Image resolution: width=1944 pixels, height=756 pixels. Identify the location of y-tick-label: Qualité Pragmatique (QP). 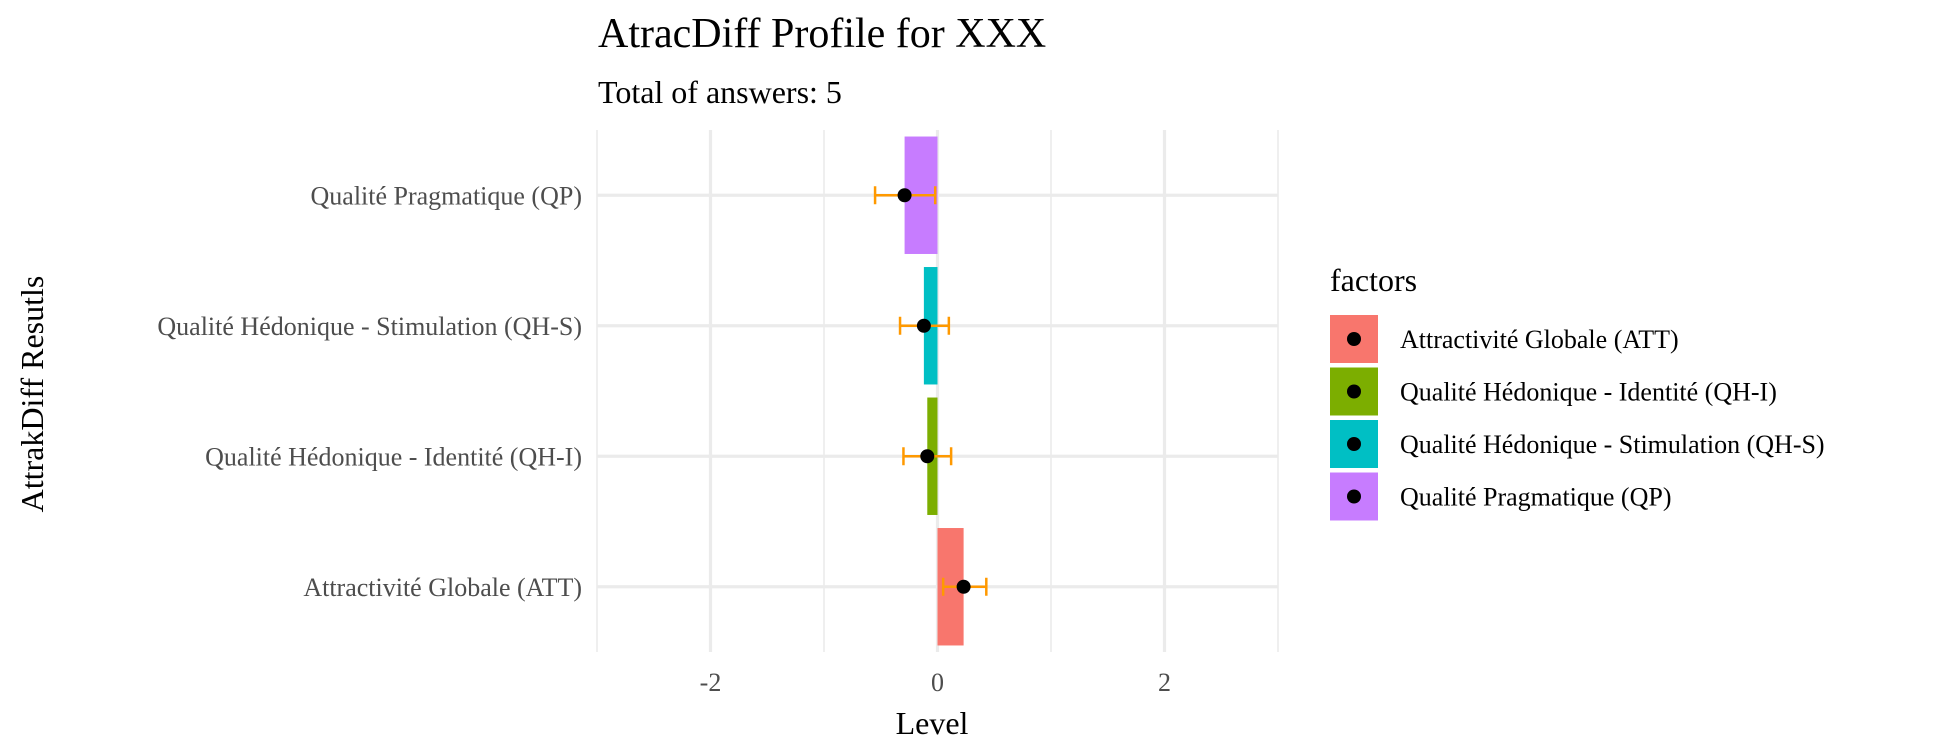
(447, 195).